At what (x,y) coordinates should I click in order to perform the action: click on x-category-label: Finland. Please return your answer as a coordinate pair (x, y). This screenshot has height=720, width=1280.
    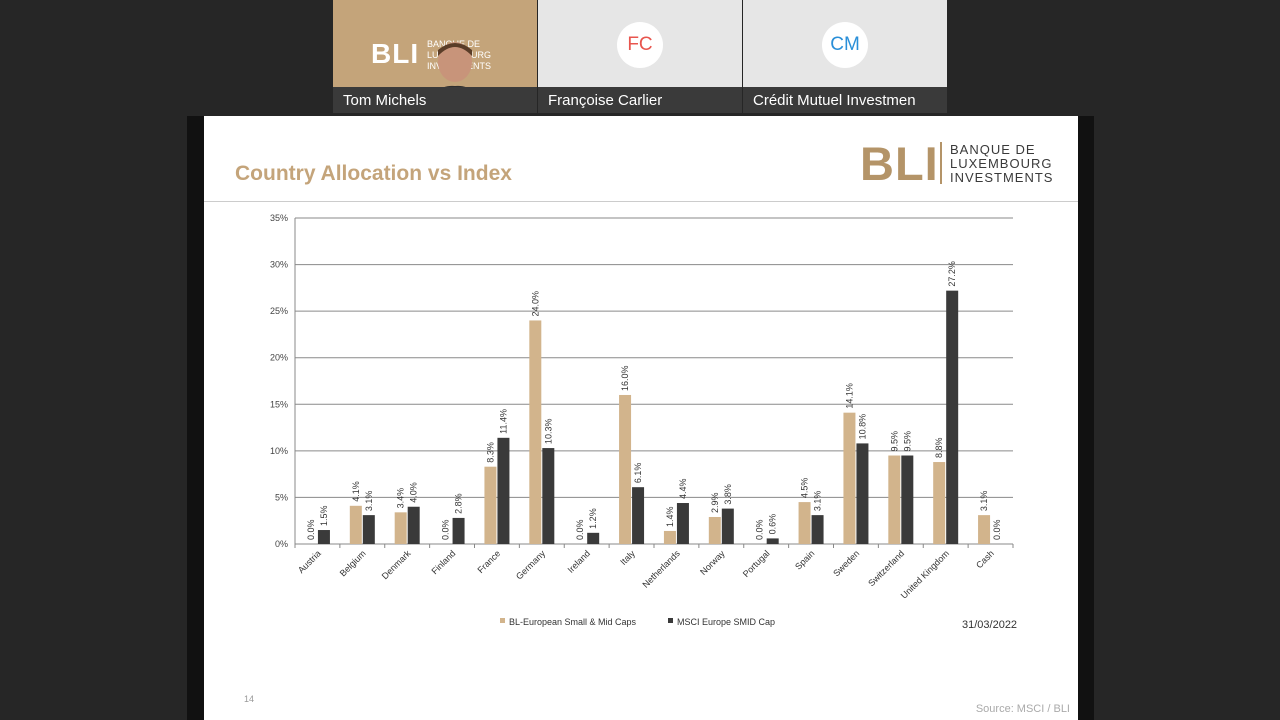
    Looking at the image, I should click on (444, 562).